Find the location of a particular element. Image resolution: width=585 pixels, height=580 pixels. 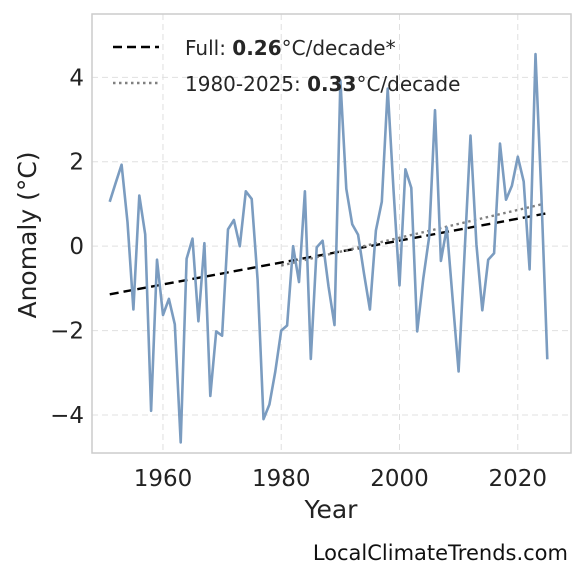

y-tick-label: 4 is located at coordinates (76, 78).